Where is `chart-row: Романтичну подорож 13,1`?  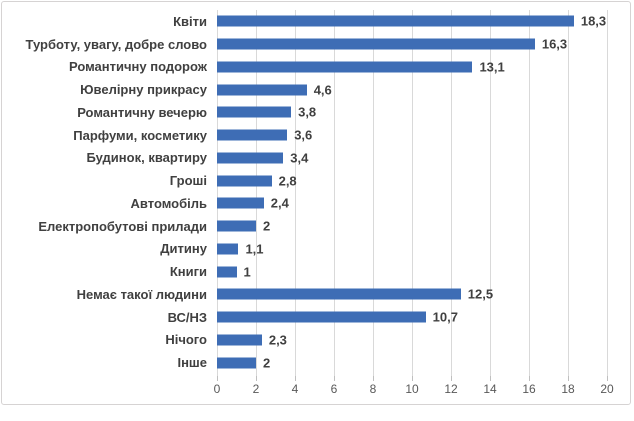 chart-row: Романтичну подорож 13,1 is located at coordinates (316, 67).